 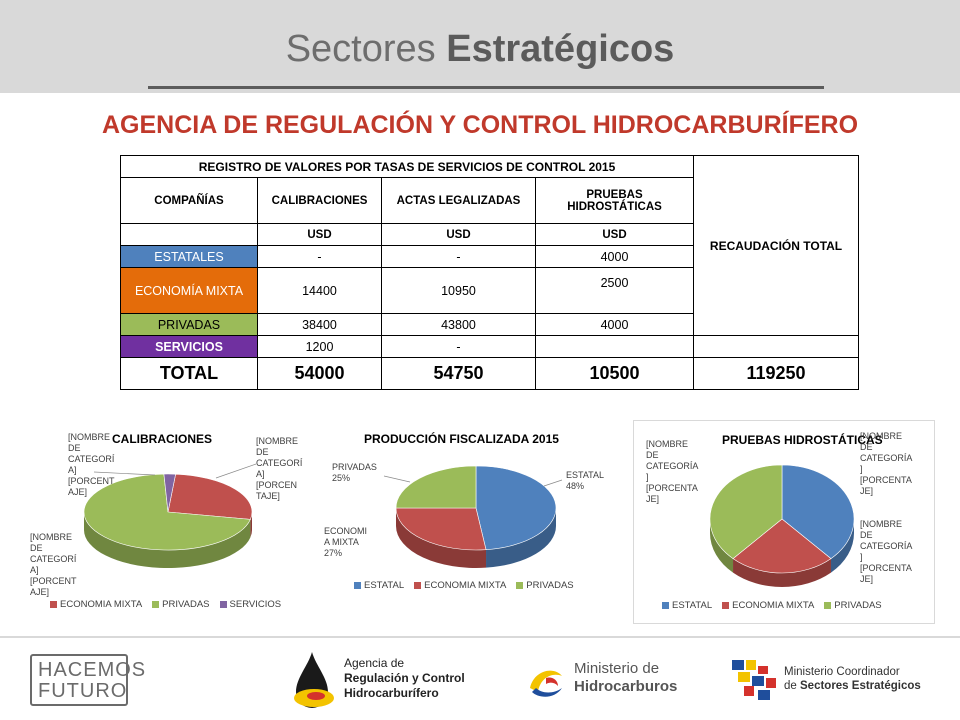 I want to click on cell-pruebas, so click(x=614, y=346).